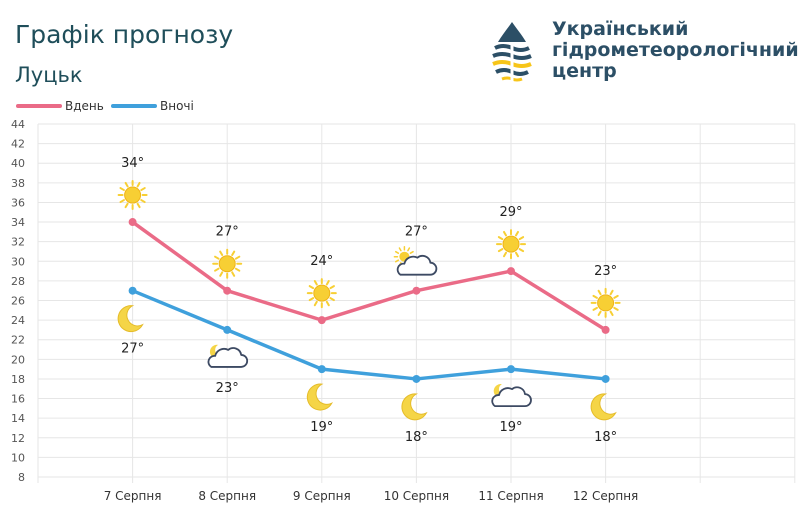 The height and width of the screenshot is (532, 800). What do you see at coordinates (584, 71) in the screenshot?
I see `org-line-3: центр` at bounding box center [584, 71].